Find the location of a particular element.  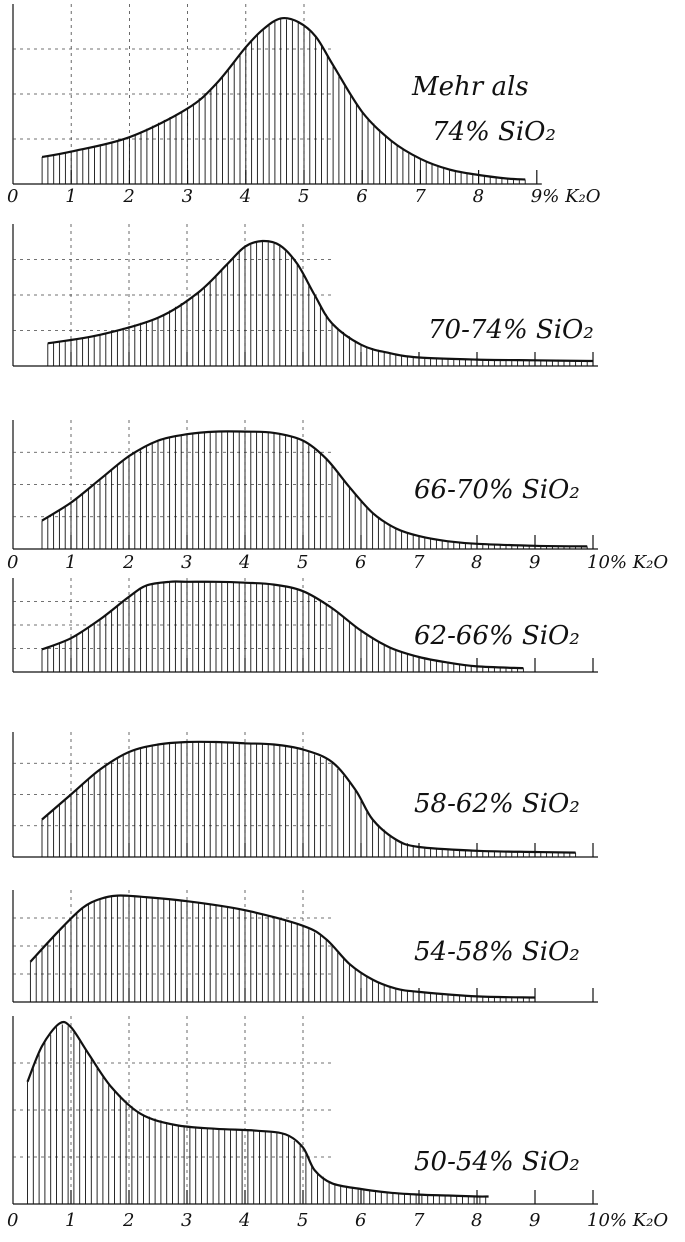

panel-1: Mehr als 74% SiO₂ 0 1 2 3 4 5 6 7 8 9% K₂O is located at coordinates (304, 105).